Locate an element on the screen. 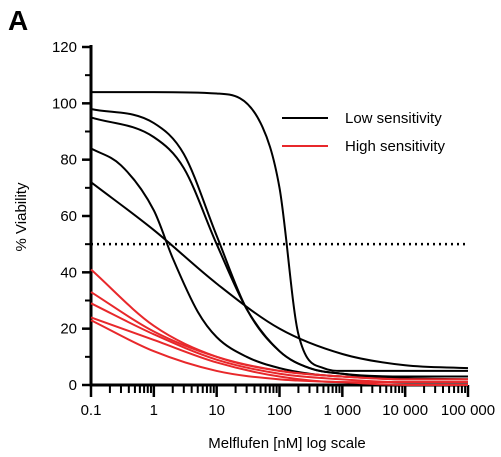 This screenshot has width=501, height=457. x-tick-label: 100 is located at coordinates (279, 410).